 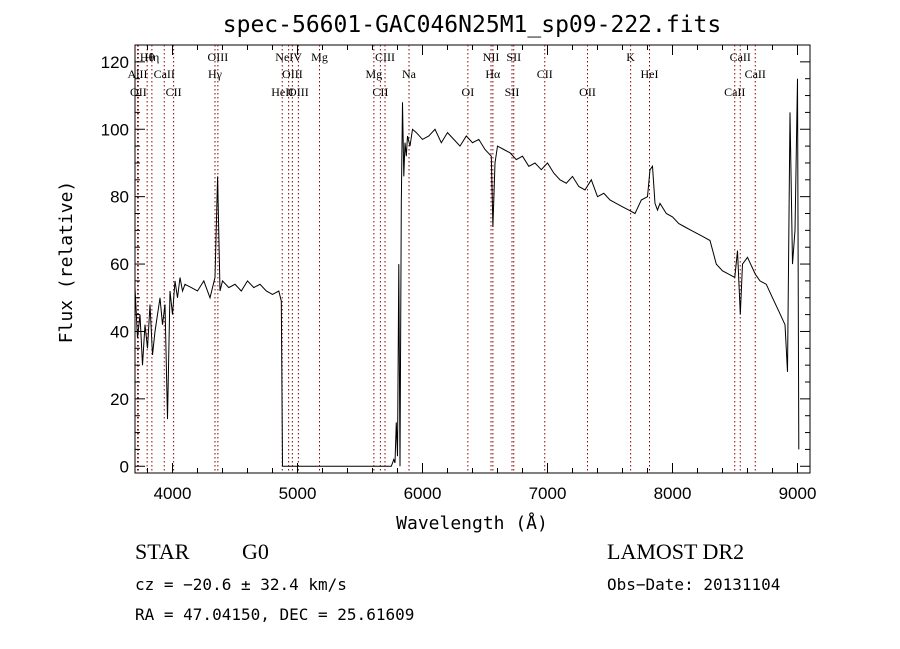 I want to click on chart-title: spec-56601-GAC046N25M1_sp09-222.fits, so click(x=472, y=25).